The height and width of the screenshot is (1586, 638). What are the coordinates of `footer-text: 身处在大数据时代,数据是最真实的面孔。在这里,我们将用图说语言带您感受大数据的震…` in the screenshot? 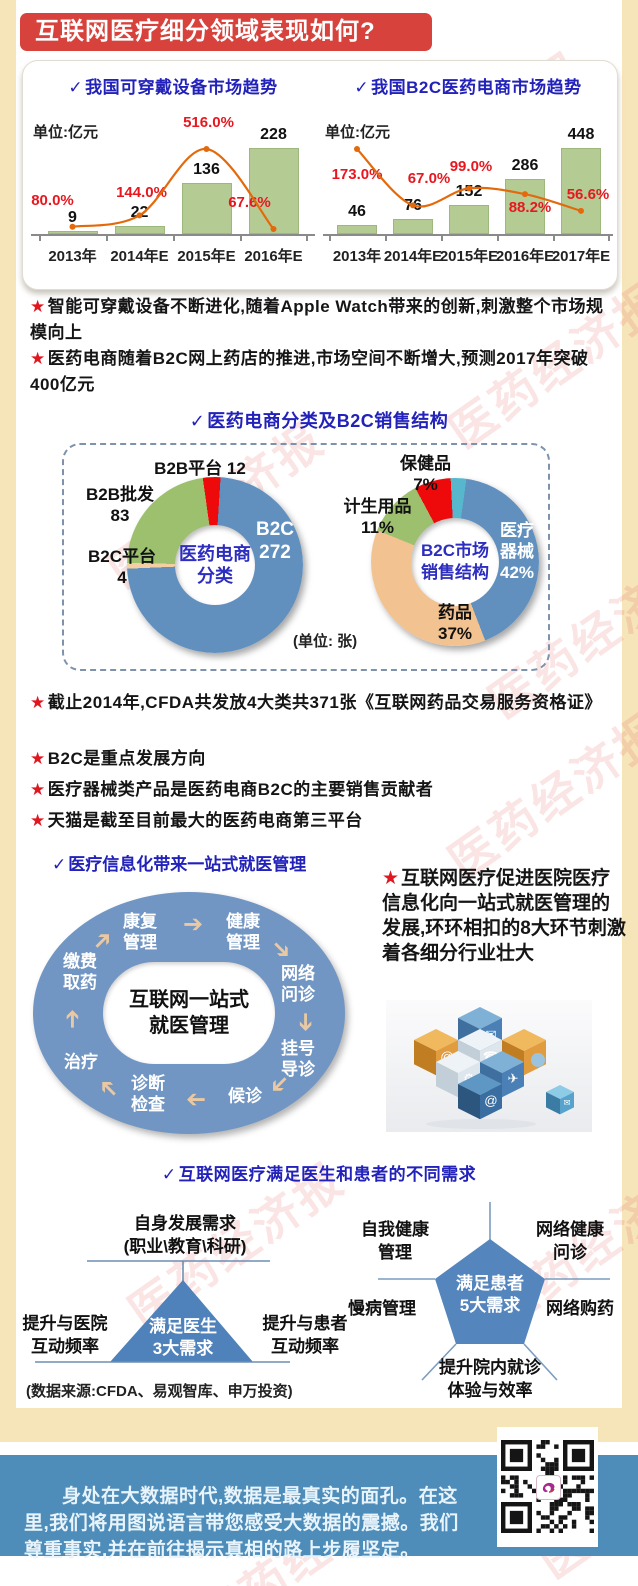 It's located at (241, 1523).